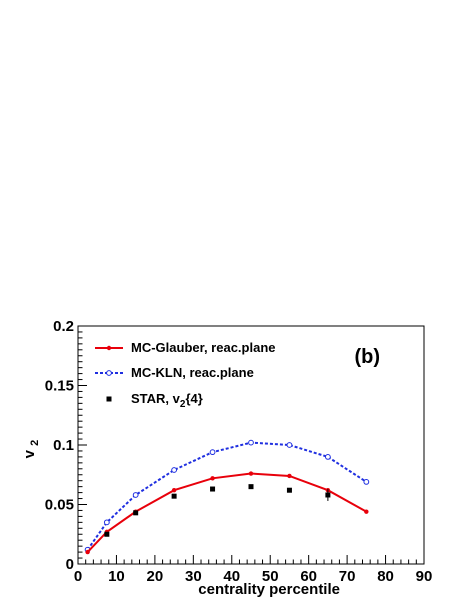  Describe the element at coordinates (183, 404) in the screenshot. I see `legend-star-label-subscript: 2` at that location.